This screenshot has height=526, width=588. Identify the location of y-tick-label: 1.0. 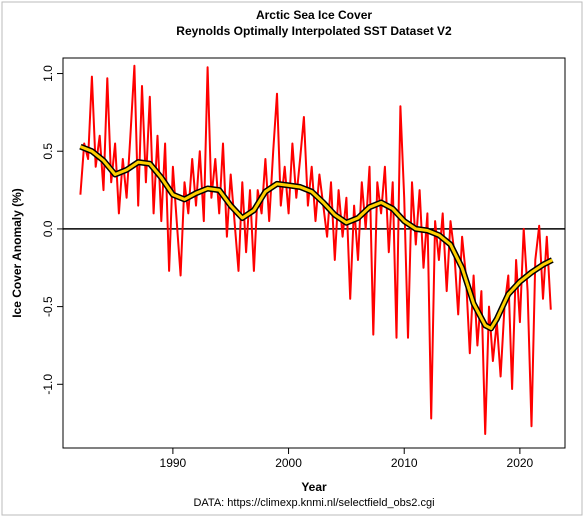
(48, 73).